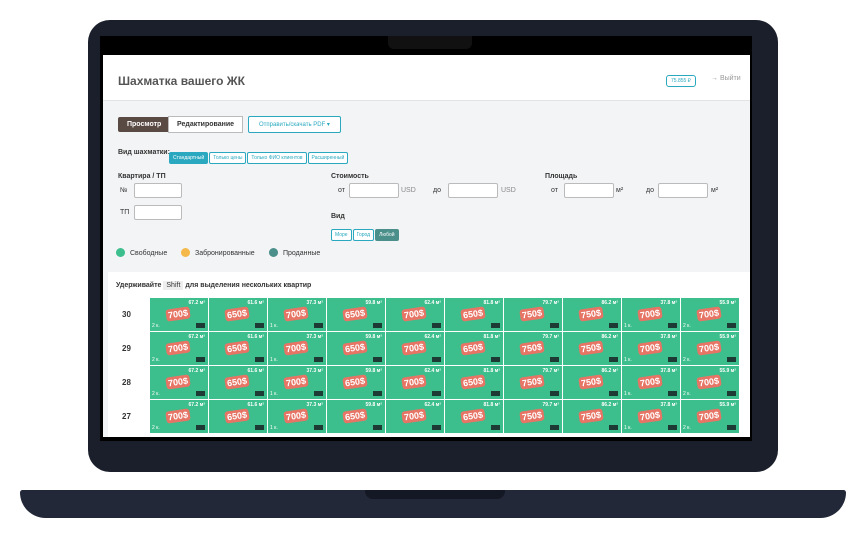  I want to click on option: Расширенный, so click(328, 158).